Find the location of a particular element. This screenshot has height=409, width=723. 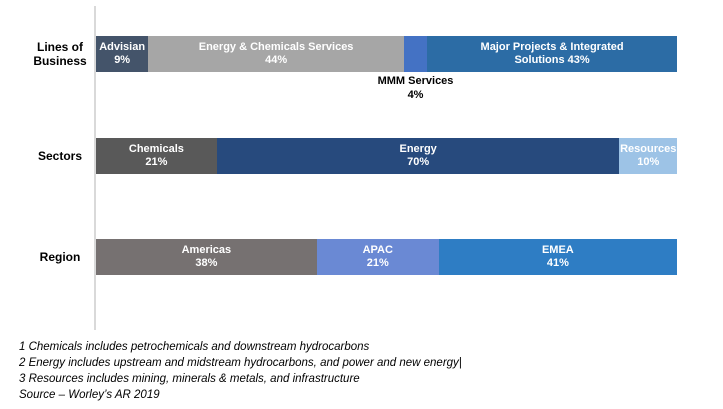

segment-value: 41% is located at coordinates (557, 263).